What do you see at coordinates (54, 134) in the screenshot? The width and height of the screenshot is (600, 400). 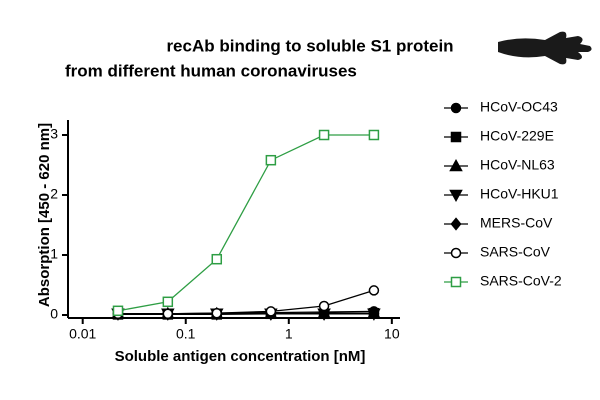 I see `y-tick-label: 3` at bounding box center [54, 134].